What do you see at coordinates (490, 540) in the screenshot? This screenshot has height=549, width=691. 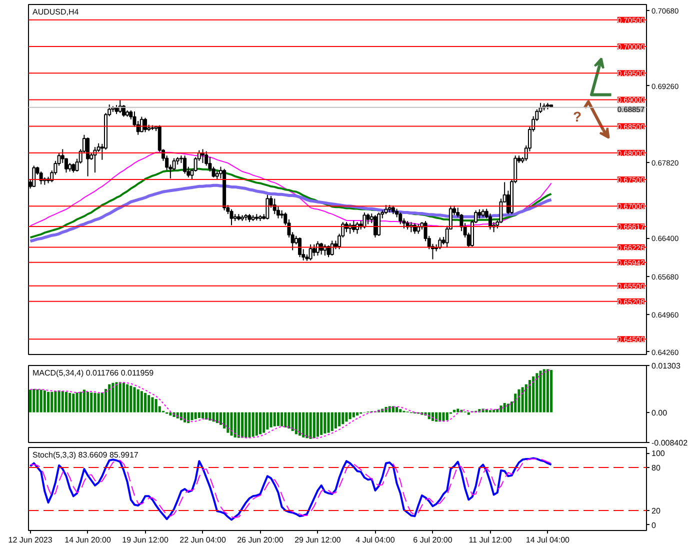 I see `x-tick-label: 11 Jul 12:00` at bounding box center [490, 540].